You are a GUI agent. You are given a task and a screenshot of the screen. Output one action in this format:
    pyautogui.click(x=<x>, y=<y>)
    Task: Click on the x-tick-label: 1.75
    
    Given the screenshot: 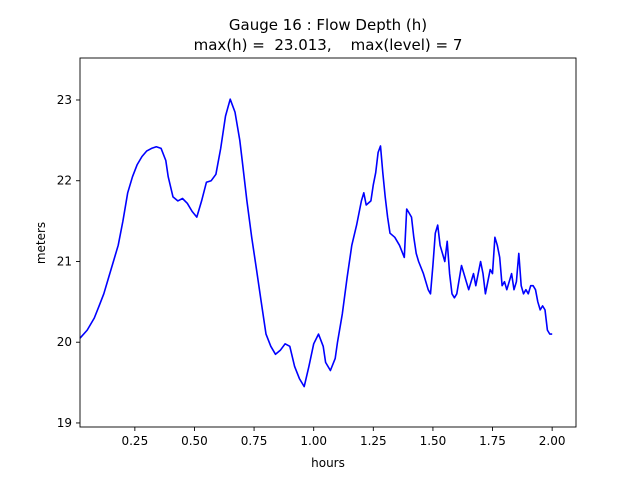 What is the action you would take?
    pyautogui.click(x=492, y=441)
    